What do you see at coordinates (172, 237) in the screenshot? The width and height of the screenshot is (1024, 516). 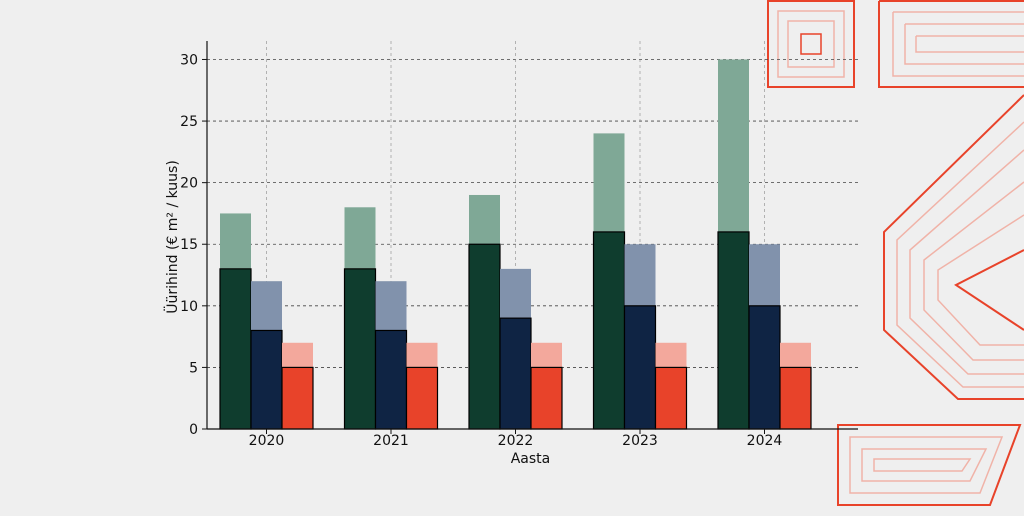 I see `y-axis-title: Üürihind (€ m² / kuus)` at bounding box center [172, 237].